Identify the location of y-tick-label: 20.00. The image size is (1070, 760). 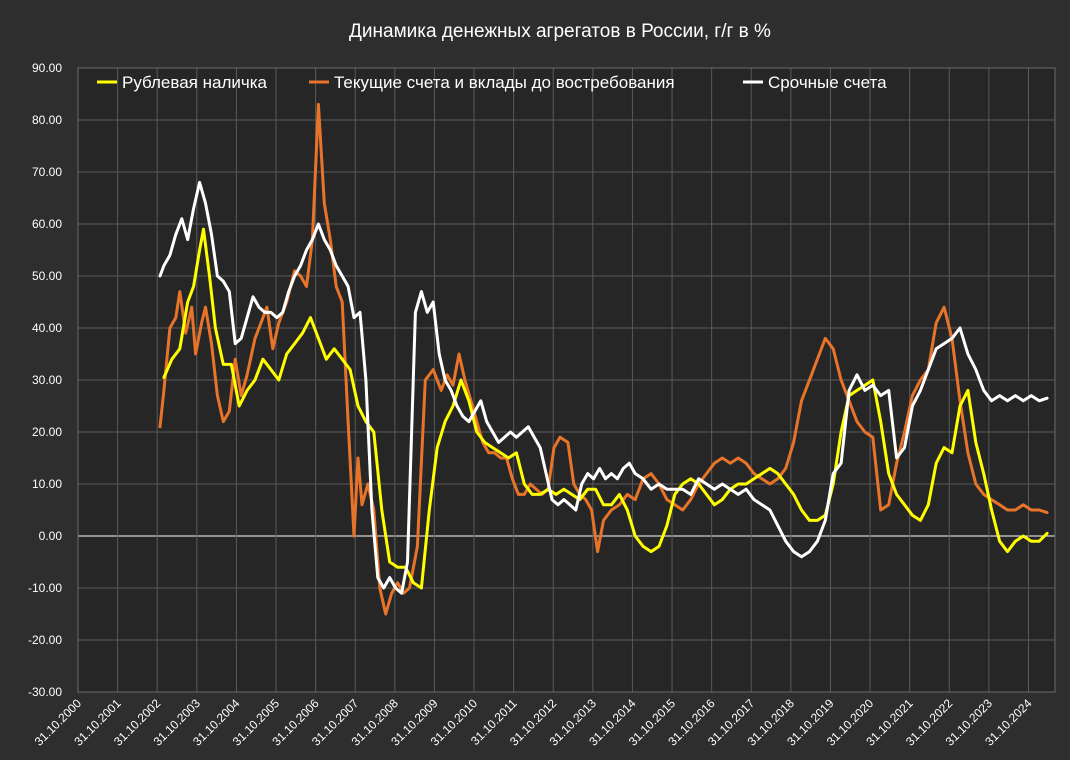
(47, 432).